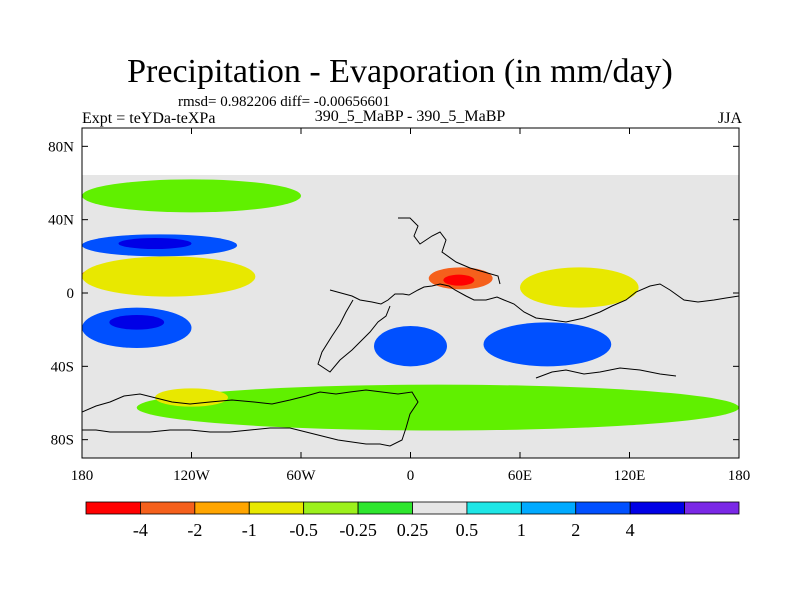 This screenshot has height=600, width=800. Describe the element at coordinates (137, 322) in the screenshot. I see `contour-region-pacific-south-wet-core` at that location.